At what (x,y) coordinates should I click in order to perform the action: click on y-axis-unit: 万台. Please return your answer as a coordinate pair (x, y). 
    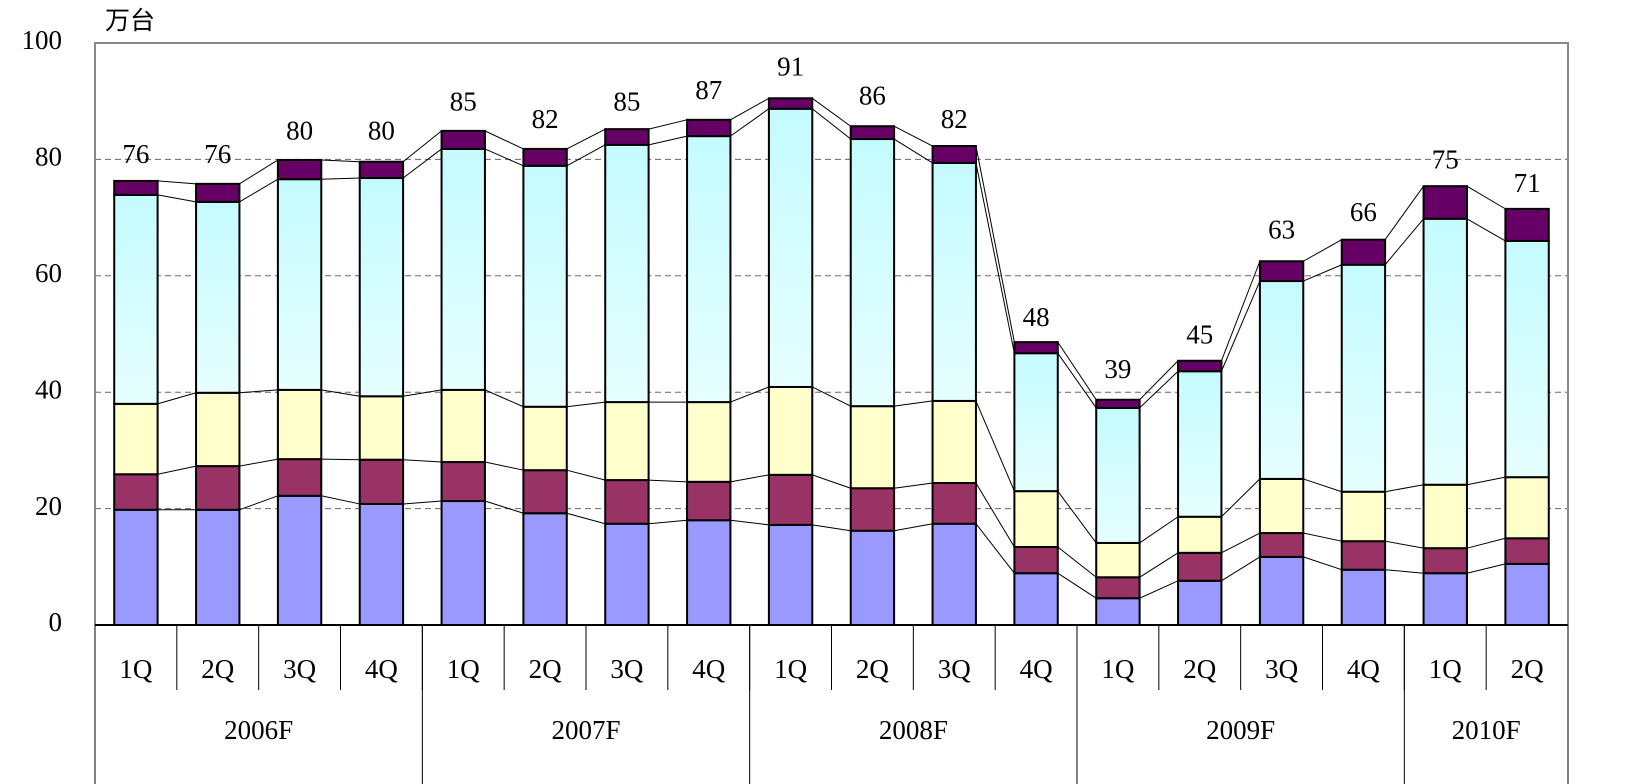
    Looking at the image, I should click on (130, 20).